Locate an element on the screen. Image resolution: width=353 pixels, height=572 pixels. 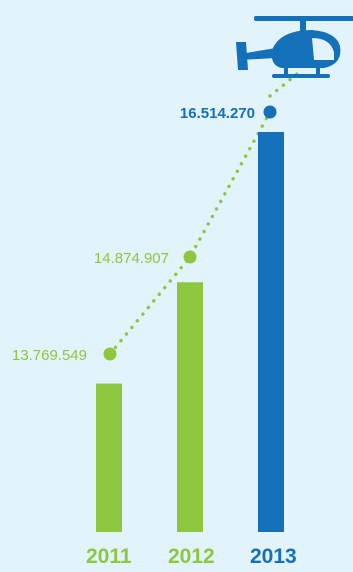
category-labels: 2011 2012 2013 is located at coordinates (191, 556).